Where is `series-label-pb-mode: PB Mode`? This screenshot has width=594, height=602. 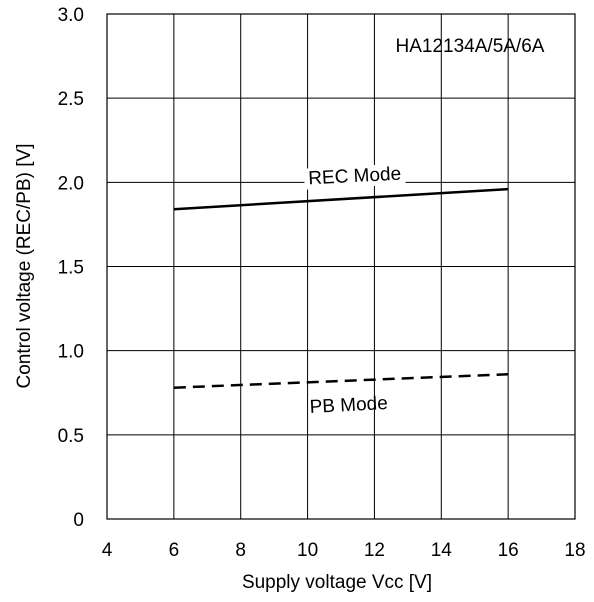
series-label-pb-mode: PB Mode is located at coordinates (348, 405).